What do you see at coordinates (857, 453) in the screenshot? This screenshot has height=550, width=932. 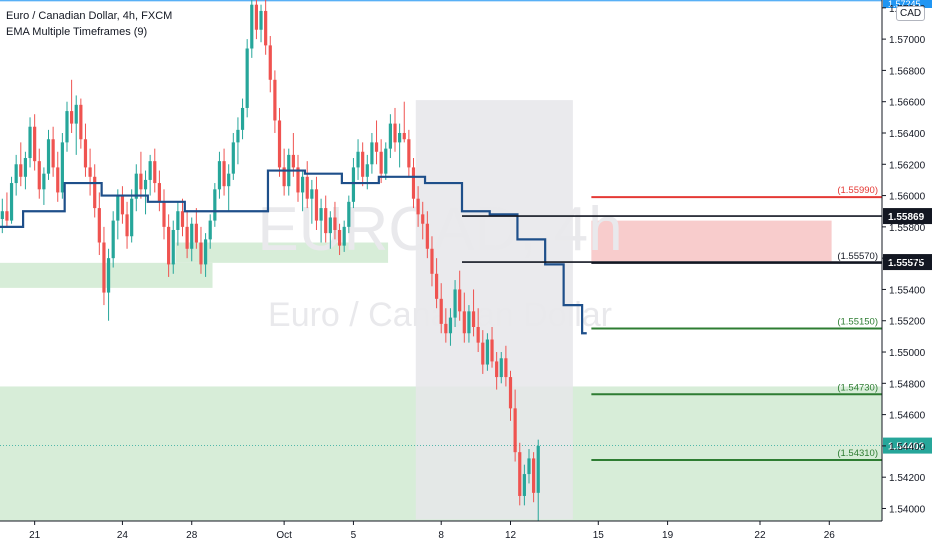 I see `level-label: (1.54310)` at bounding box center [857, 453].